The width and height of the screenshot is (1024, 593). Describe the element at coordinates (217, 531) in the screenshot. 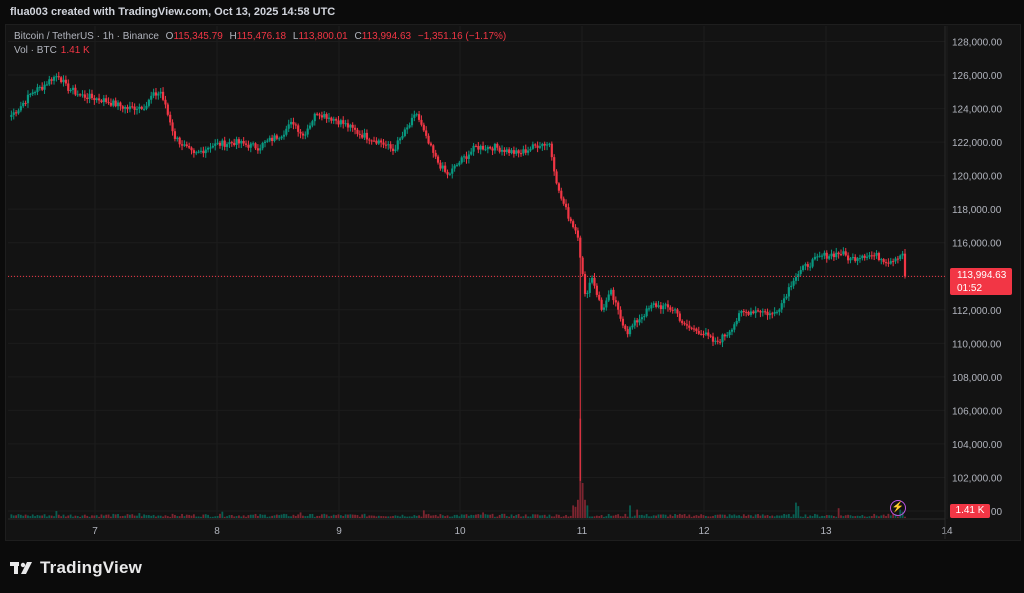

I see `x-tick-label: 8` at that location.